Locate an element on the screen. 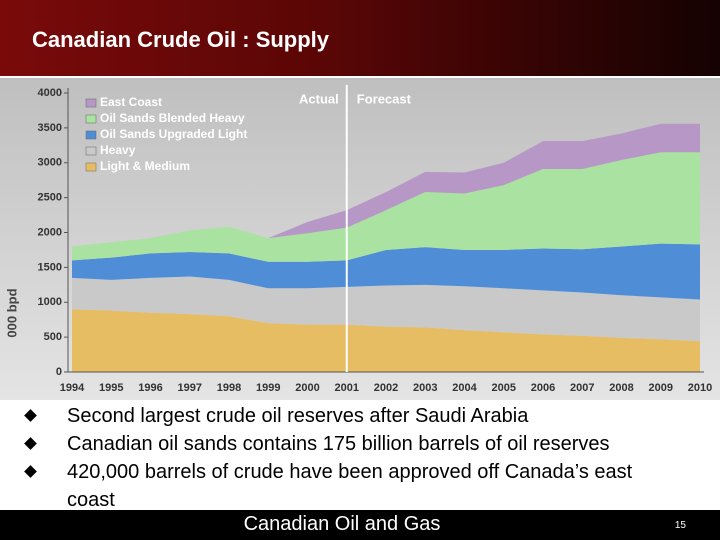  x-tick-label: 1999 is located at coordinates (268, 388).